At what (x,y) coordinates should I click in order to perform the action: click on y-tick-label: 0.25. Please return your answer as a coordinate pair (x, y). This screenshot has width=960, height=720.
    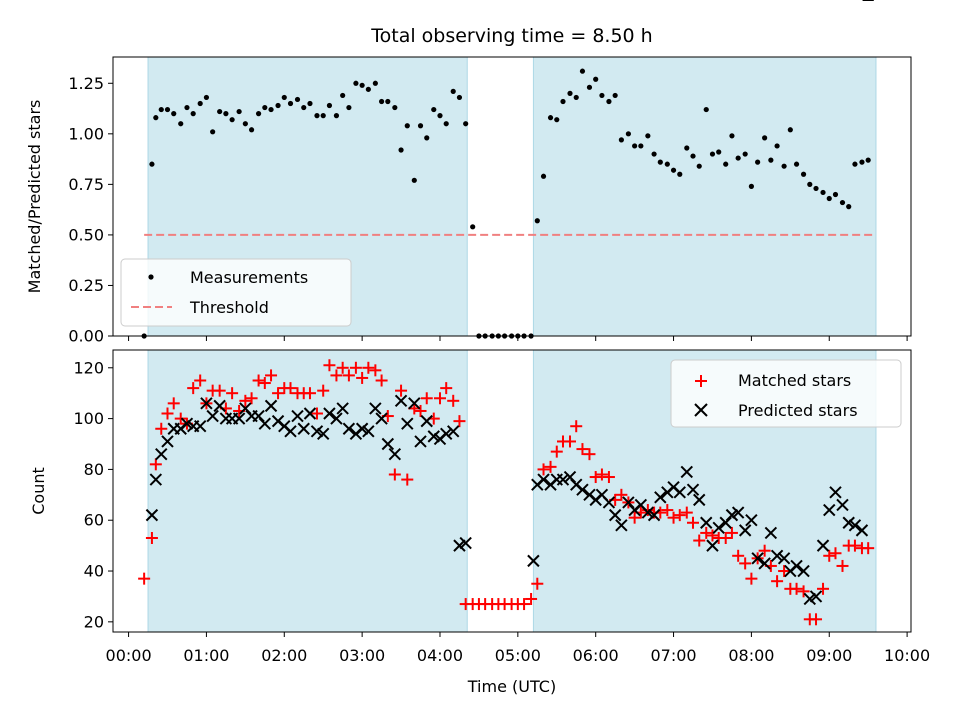
    Looking at the image, I should click on (86, 285).